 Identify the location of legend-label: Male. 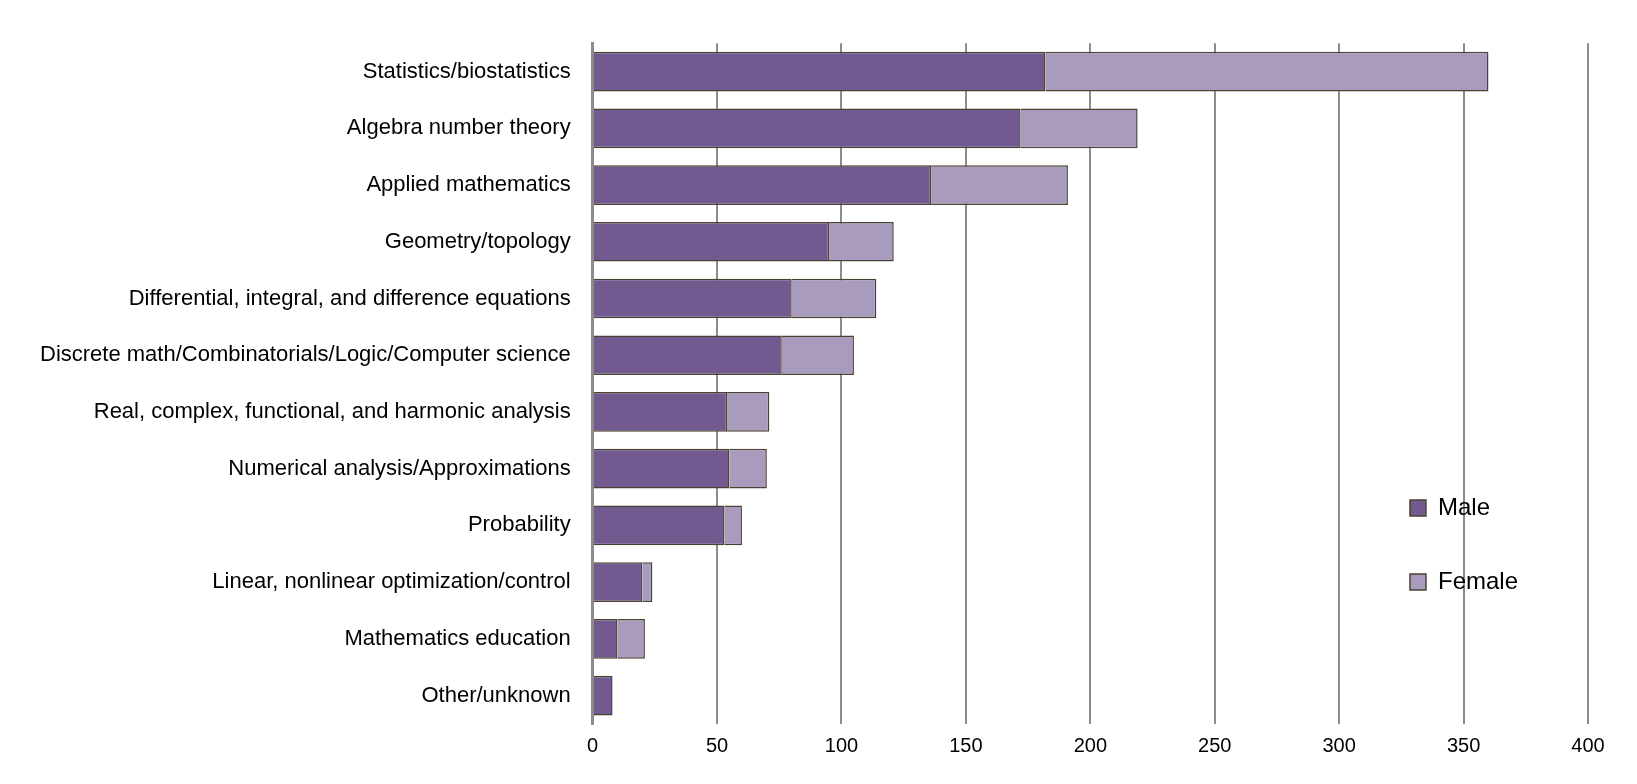
(1463, 506).